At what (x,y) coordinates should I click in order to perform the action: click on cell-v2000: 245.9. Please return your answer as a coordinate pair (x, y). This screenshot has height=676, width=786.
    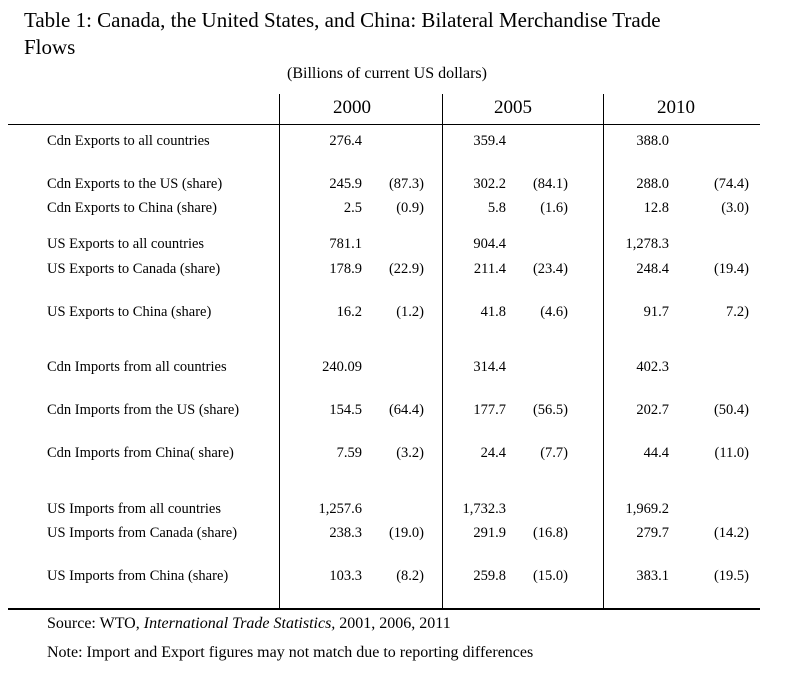
    Looking at the image, I should click on (345, 184).